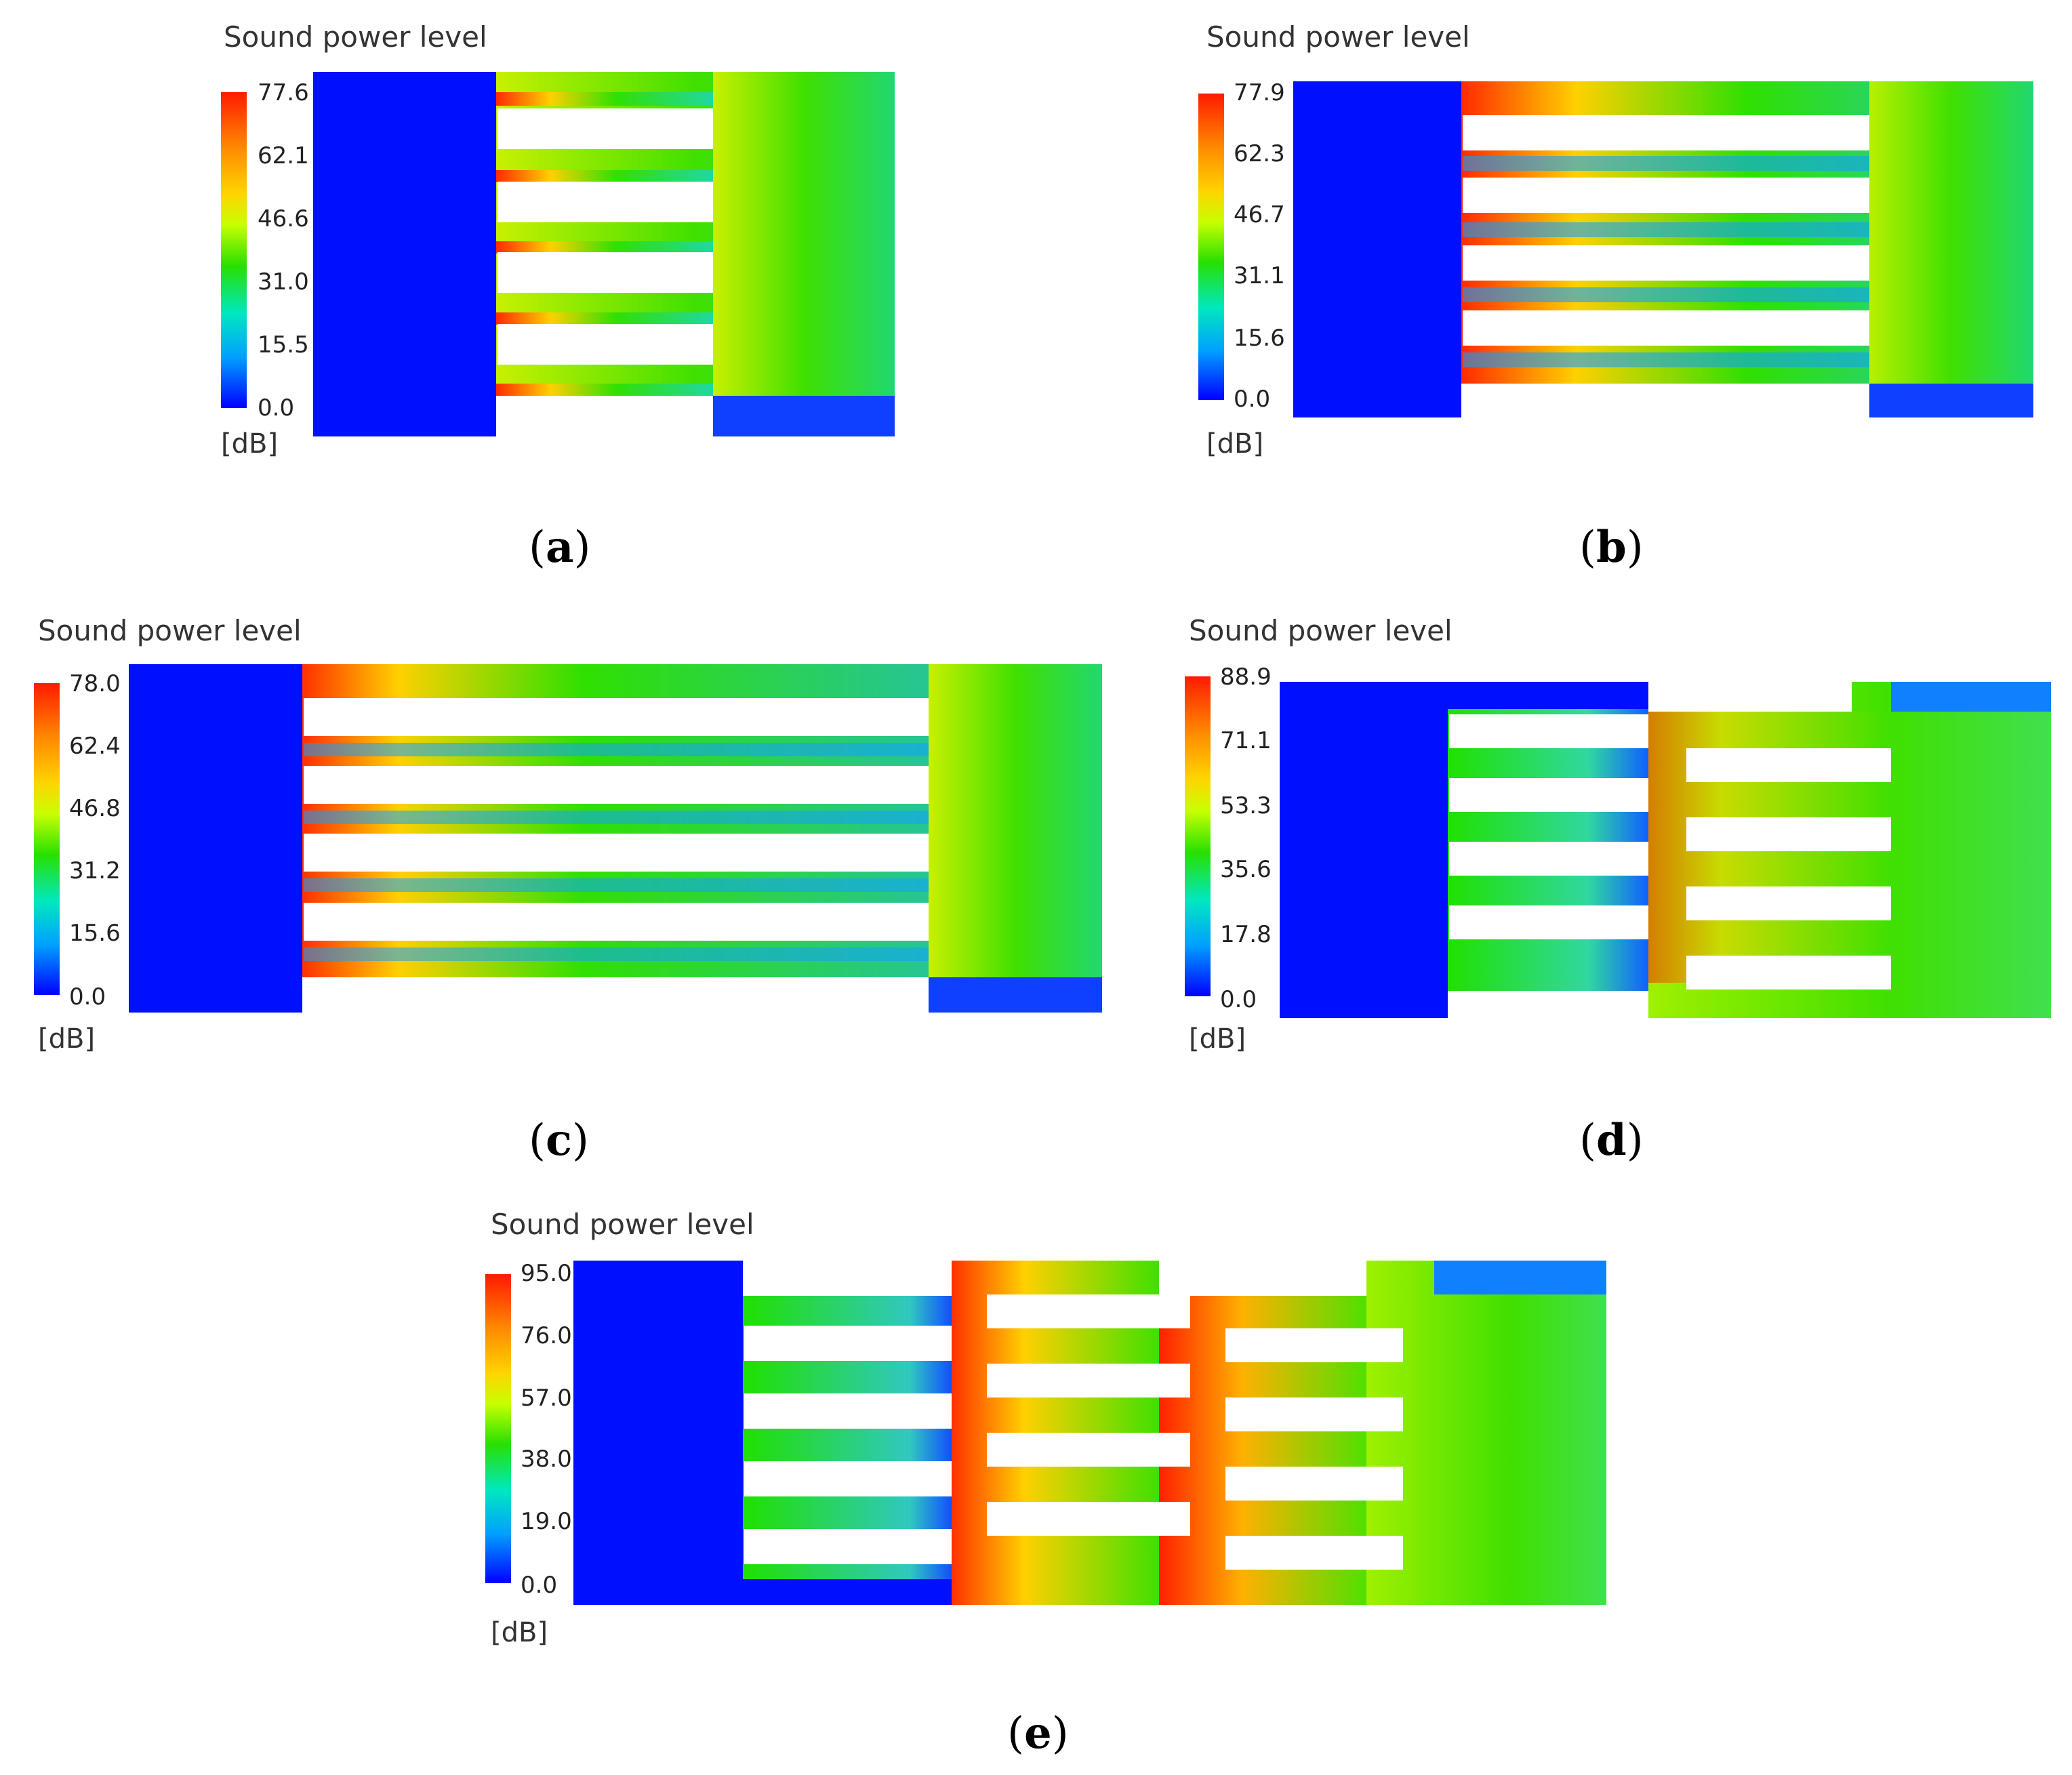 The width and height of the screenshot is (2072, 1775). I want to click on panel-c-field, so click(615, 838).